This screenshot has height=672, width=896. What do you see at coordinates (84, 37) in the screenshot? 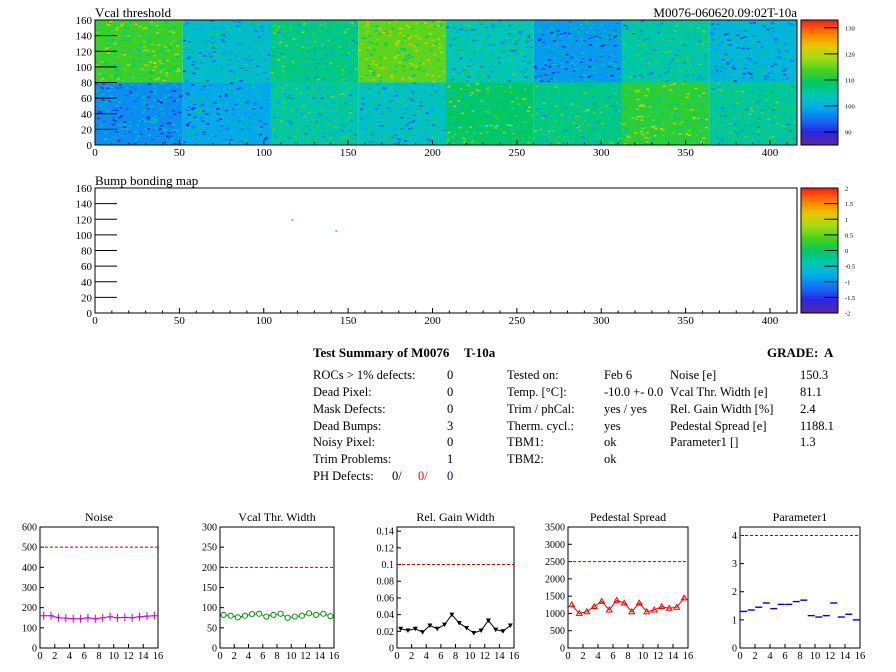
I see `y-tick-label: 140` at bounding box center [84, 37].